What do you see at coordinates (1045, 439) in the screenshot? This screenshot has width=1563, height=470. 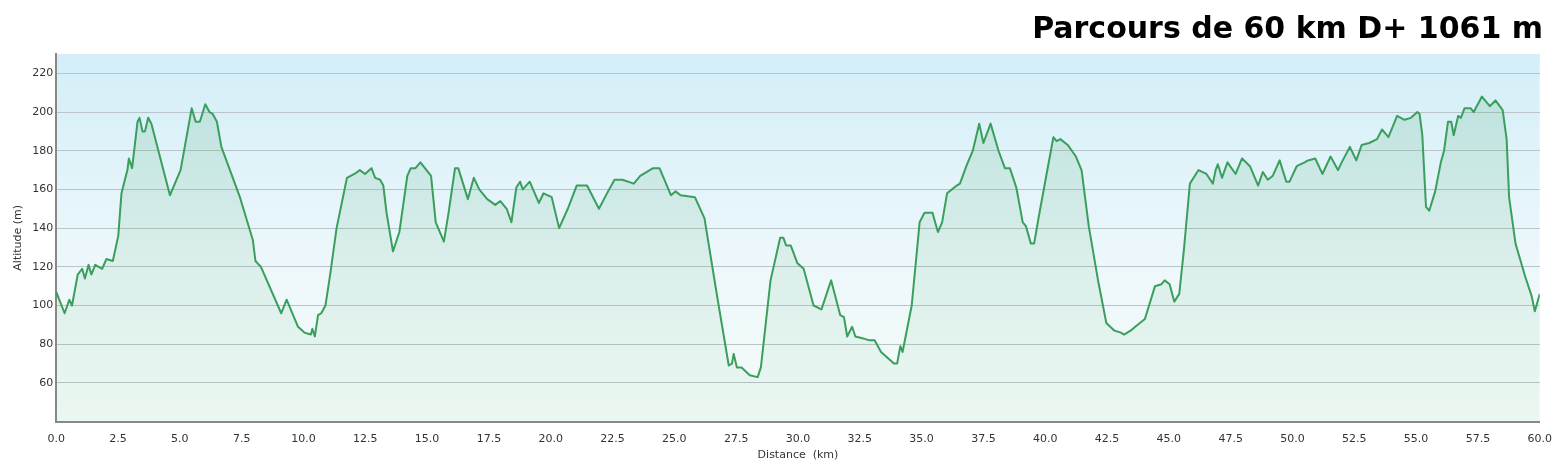 I see `x-tick-label: 40.0` at bounding box center [1045, 439].